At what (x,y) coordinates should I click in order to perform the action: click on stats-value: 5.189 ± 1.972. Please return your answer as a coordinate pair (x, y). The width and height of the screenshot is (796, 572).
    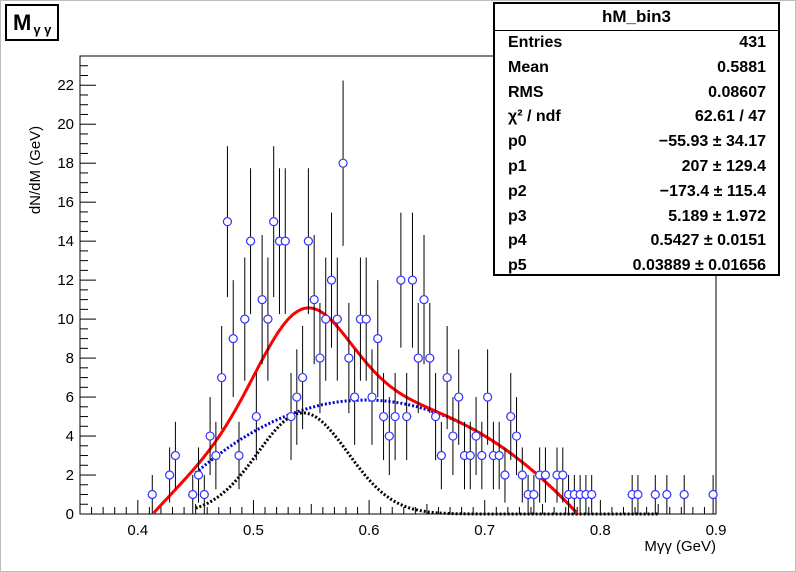
    Looking at the image, I should click on (717, 216).